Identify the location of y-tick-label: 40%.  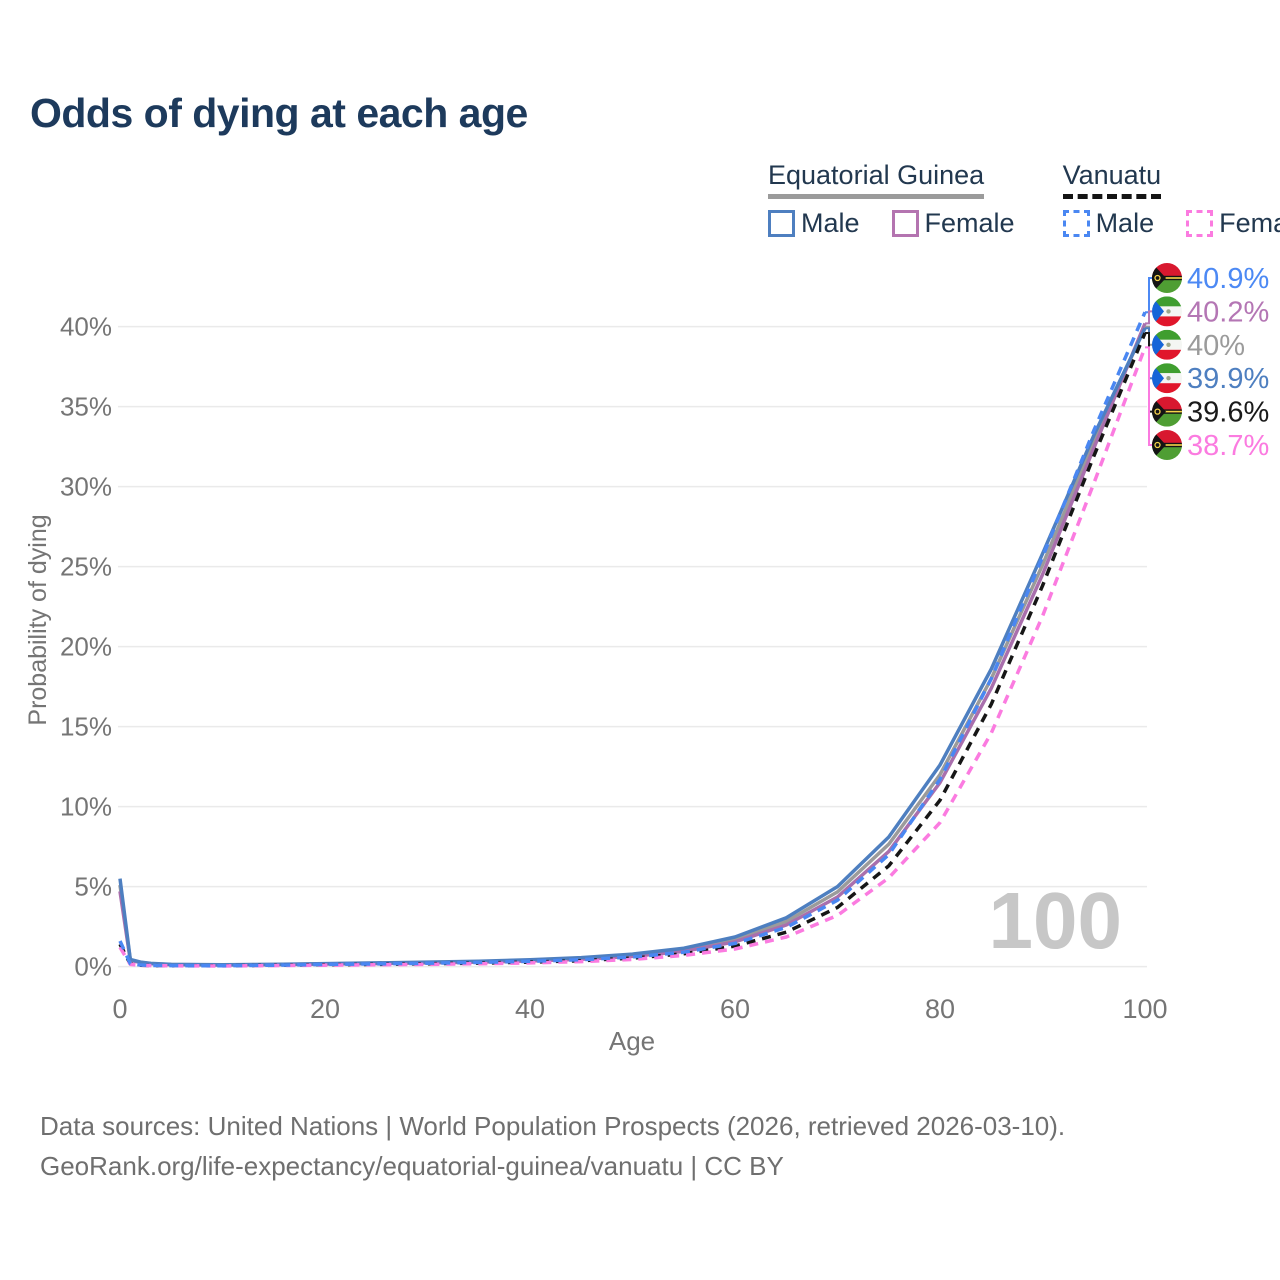
(86, 327).